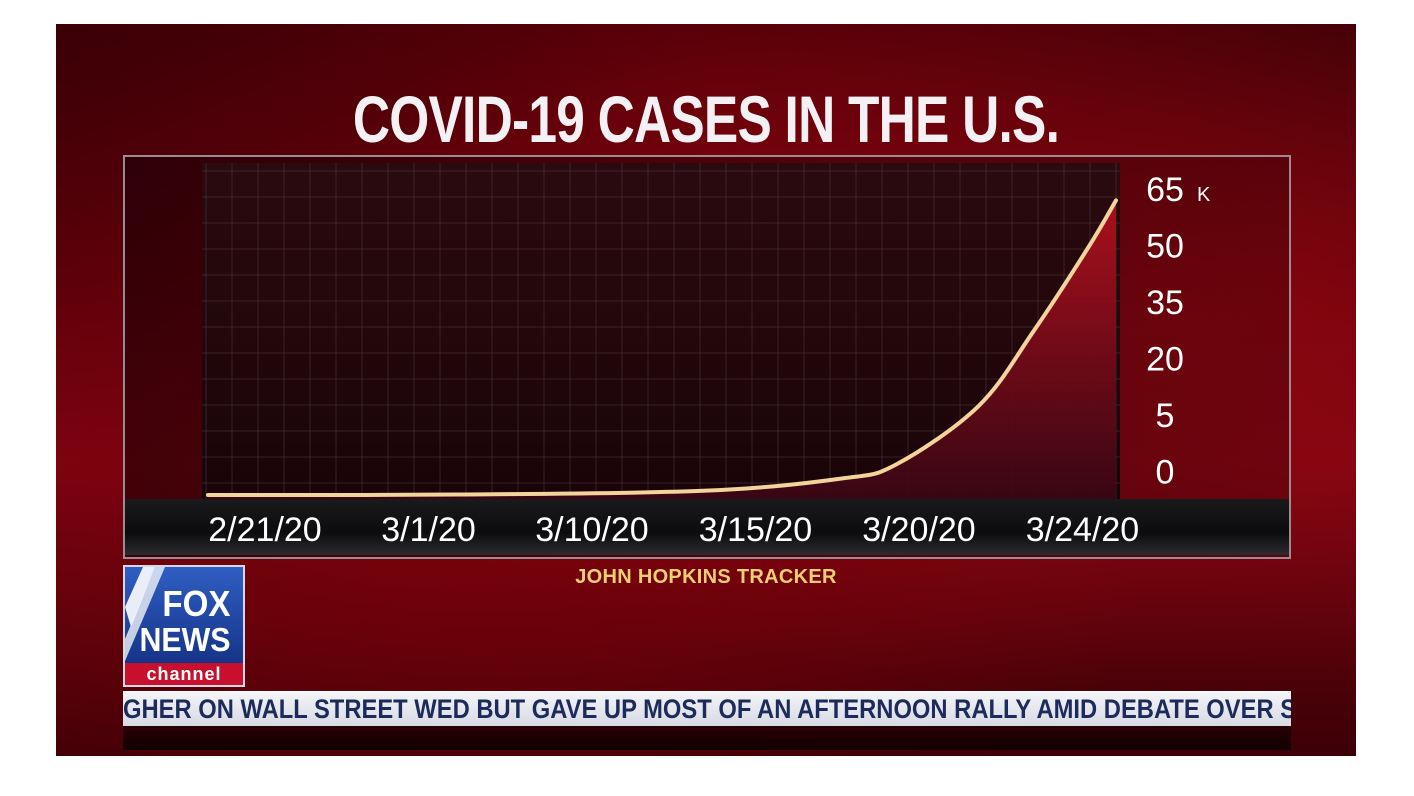  Describe the element at coordinates (1165, 303) in the screenshot. I see `y-tick-label: 35` at that location.